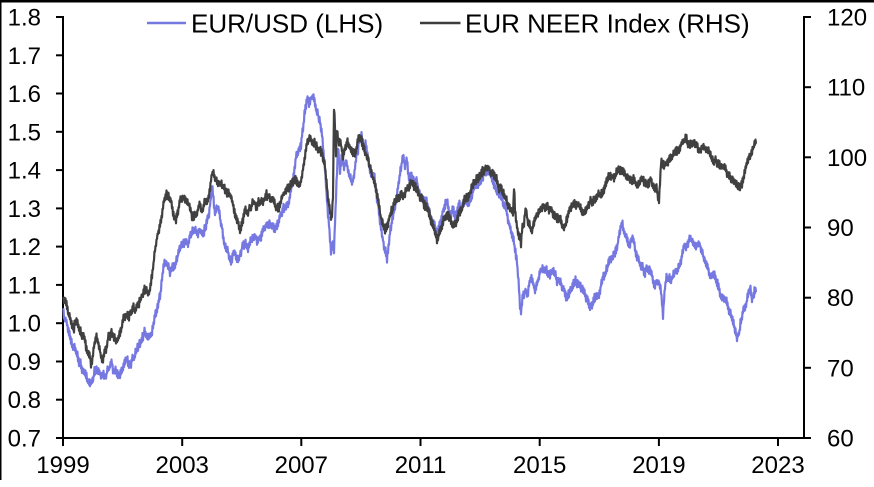 The width and height of the screenshot is (874, 487). What do you see at coordinates (24, 132) in the screenshot?
I see `svg-text: 1.5` at bounding box center [24, 132].